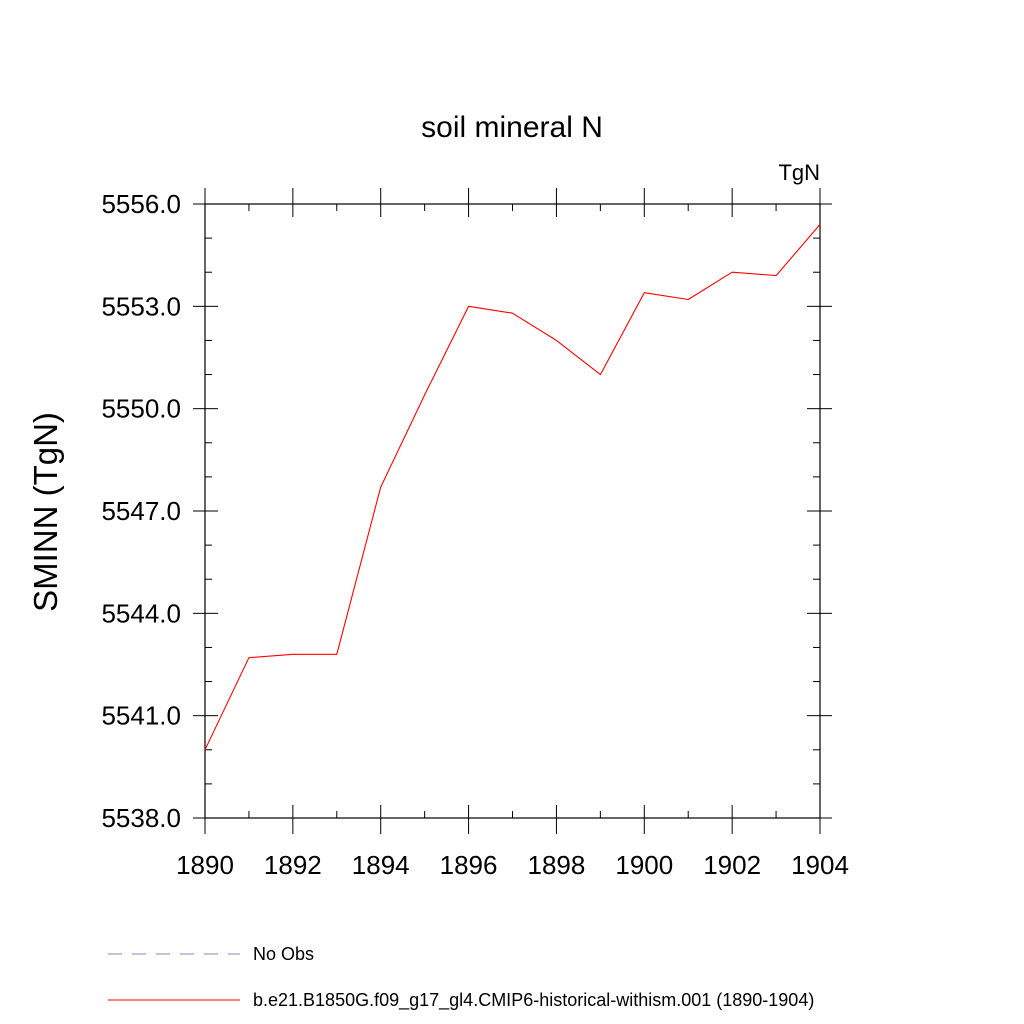  I want to click on x-tick-label: 1902, so click(732, 865).